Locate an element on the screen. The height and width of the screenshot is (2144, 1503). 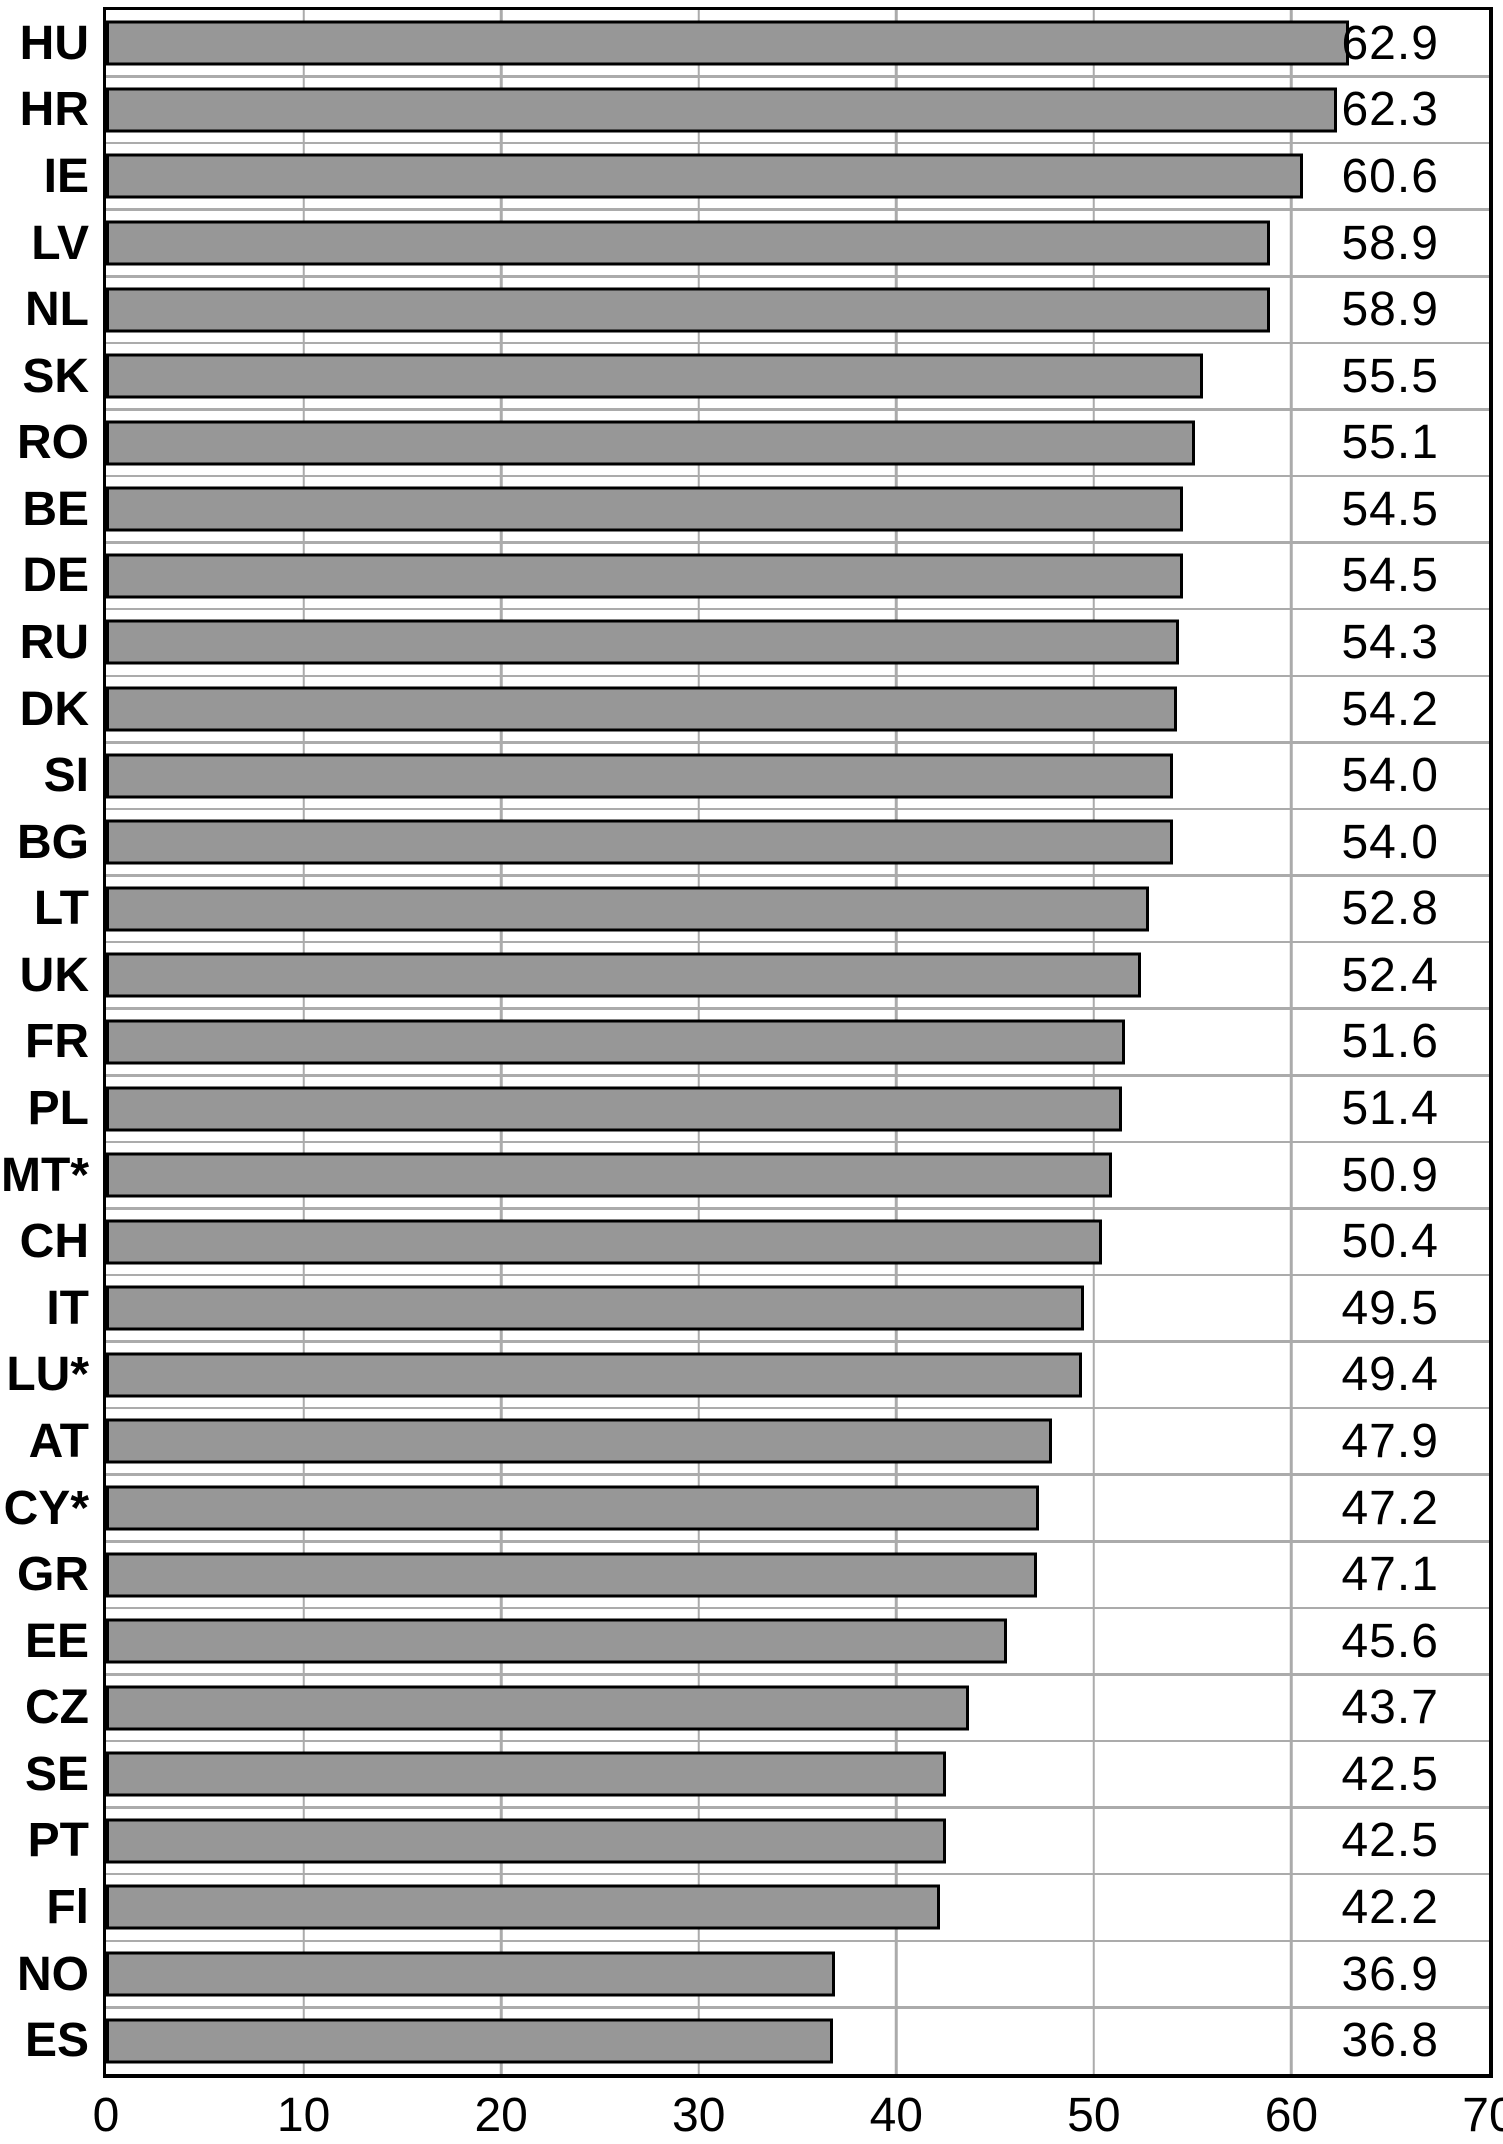
value-label: 62.9 is located at coordinates (1390, 43).